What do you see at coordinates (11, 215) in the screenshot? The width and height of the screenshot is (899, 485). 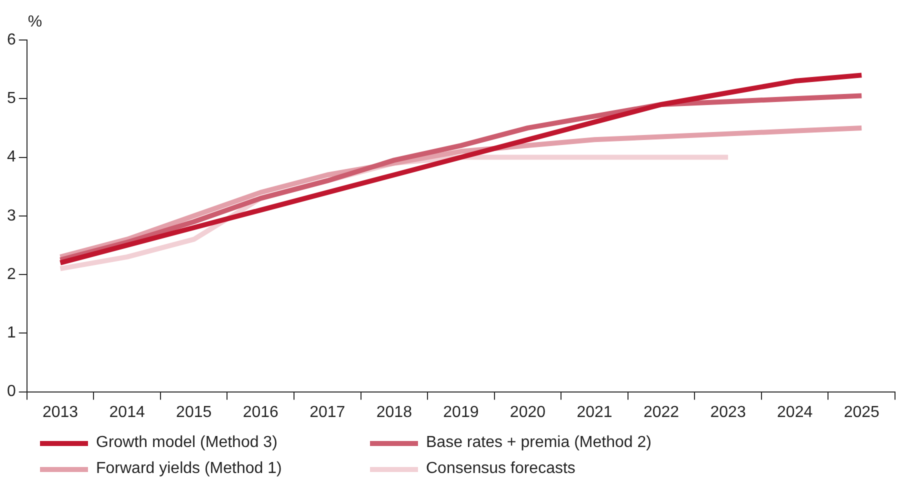 I see `y-tick-label: 3` at bounding box center [11, 215].